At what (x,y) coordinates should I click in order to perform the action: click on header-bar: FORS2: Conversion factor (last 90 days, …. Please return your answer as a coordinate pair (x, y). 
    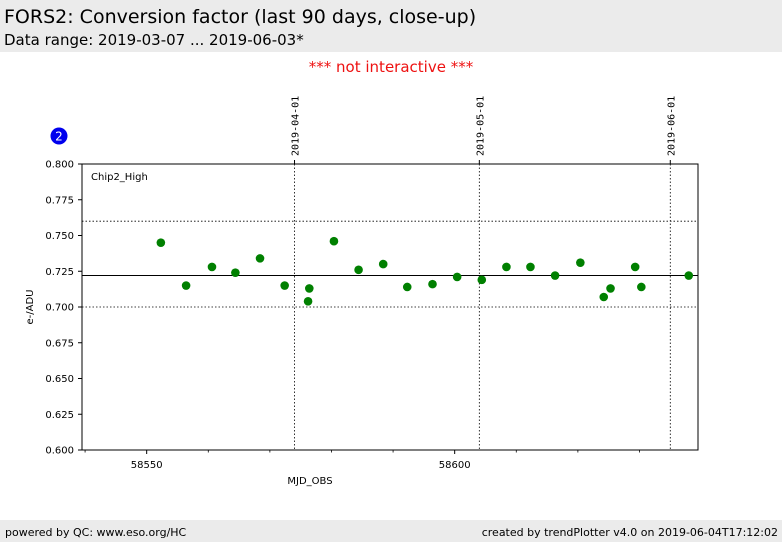
    Looking at the image, I should click on (391, 26).